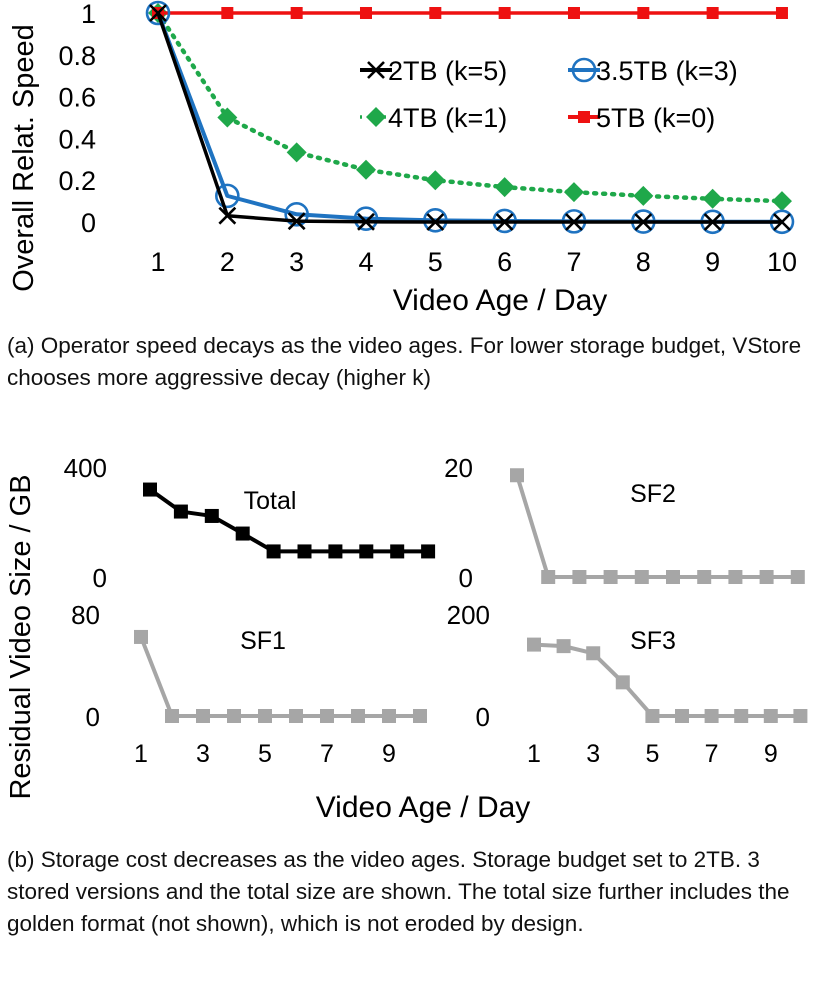 This screenshot has width=830, height=993. Describe the element at coordinates (24, 158) in the screenshot. I see `speed-y-axis-label: Overall Relat. Speed` at that location.